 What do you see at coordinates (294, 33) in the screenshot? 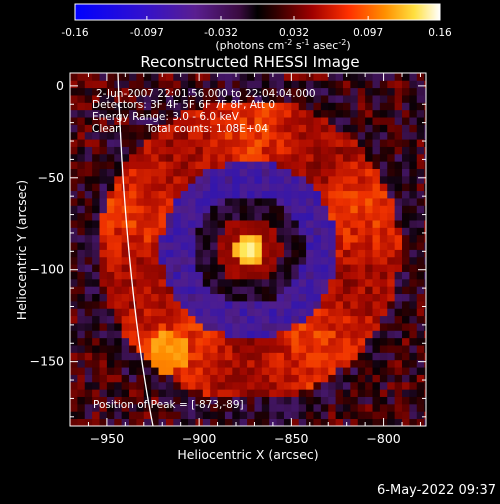
I see `colorbar-tick-label: 0.032` at bounding box center [294, 33].